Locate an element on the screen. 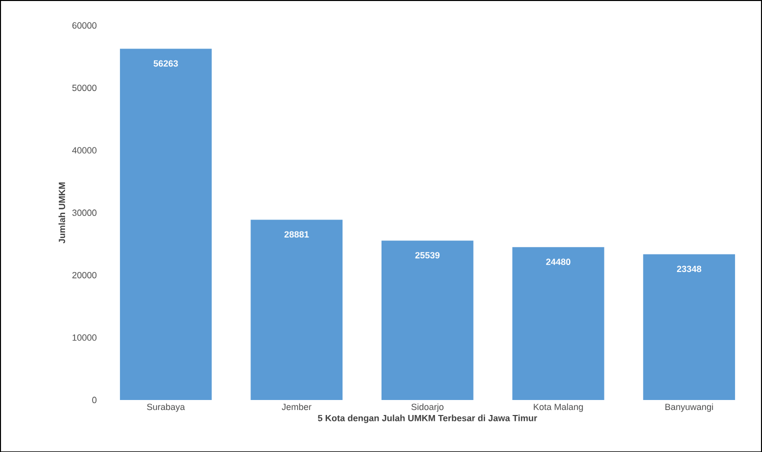  x-tick-label: Surabaya is located at coordinates (166, 407).